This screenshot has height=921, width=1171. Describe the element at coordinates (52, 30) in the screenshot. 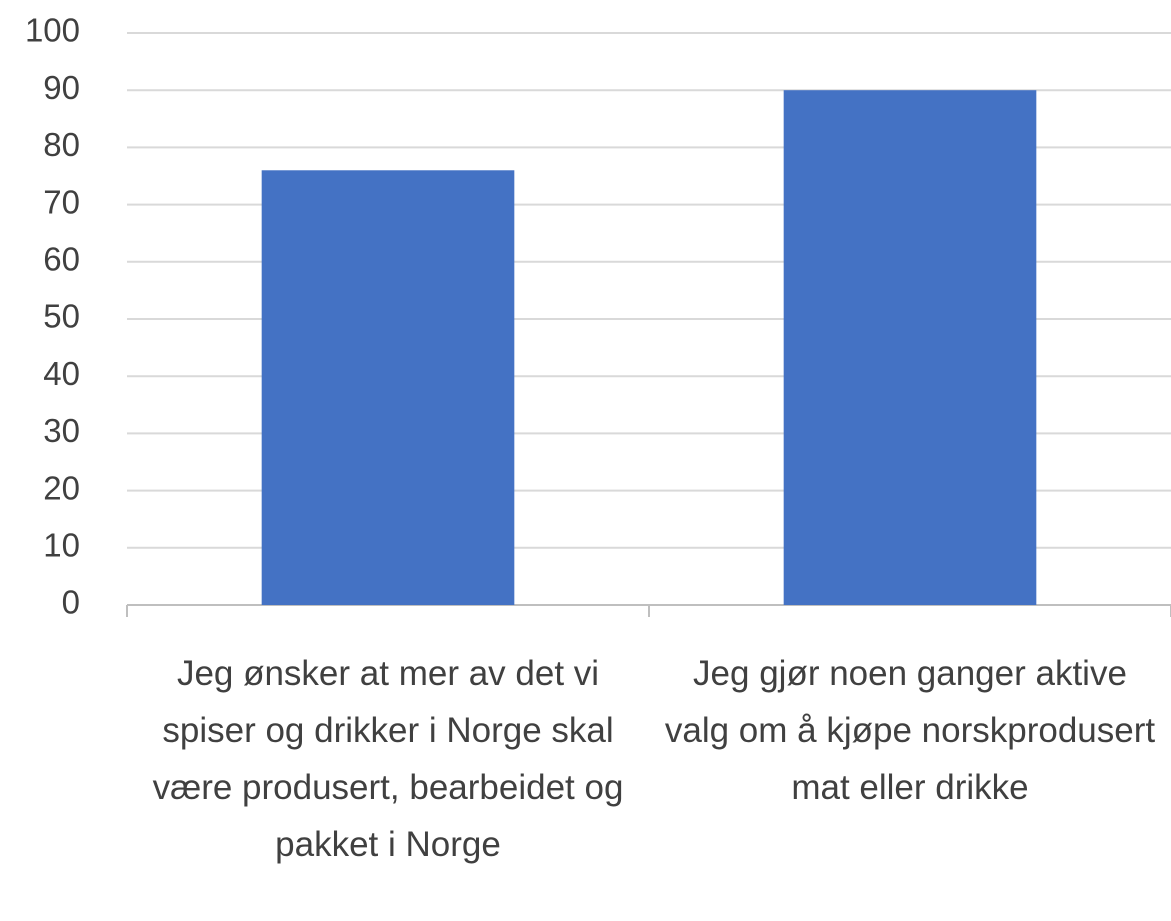

I see `y-tick-label: 100` at that location.